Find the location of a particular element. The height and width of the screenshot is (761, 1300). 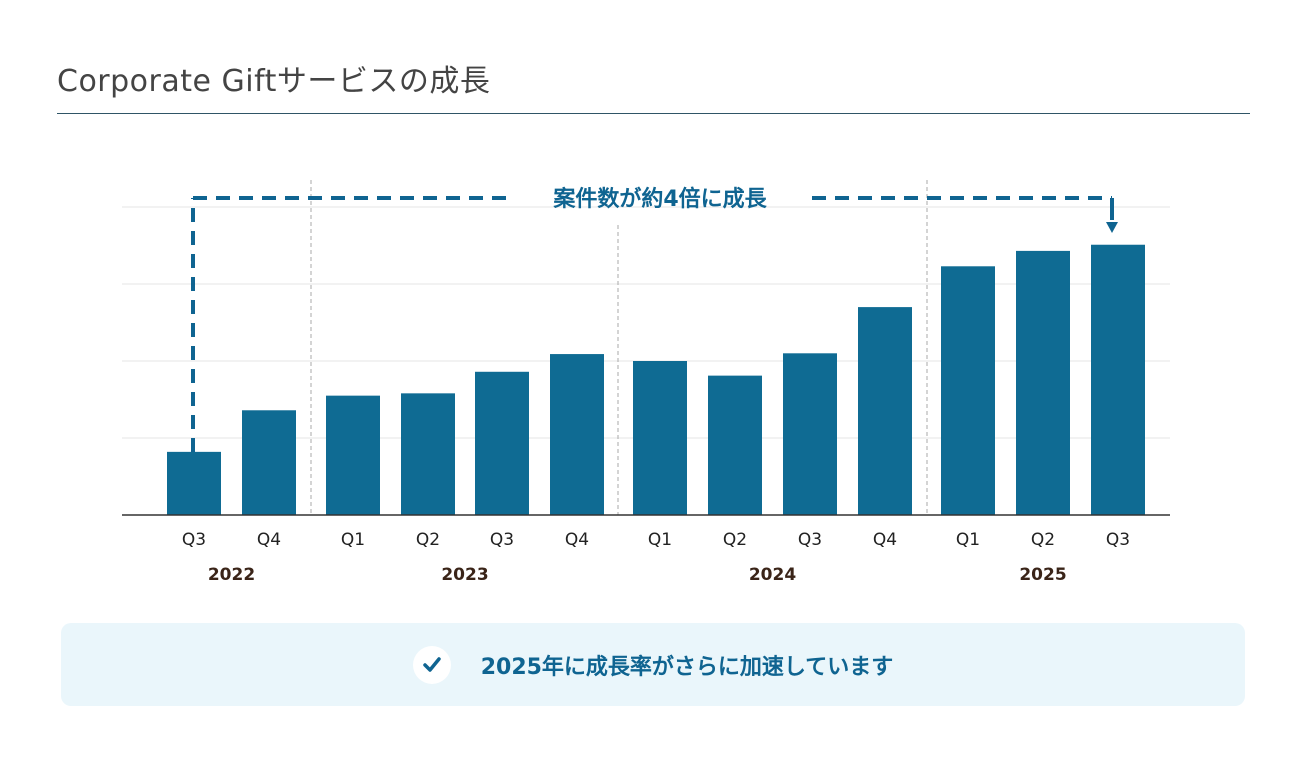

title-divider is located at coordinates (653, 113).